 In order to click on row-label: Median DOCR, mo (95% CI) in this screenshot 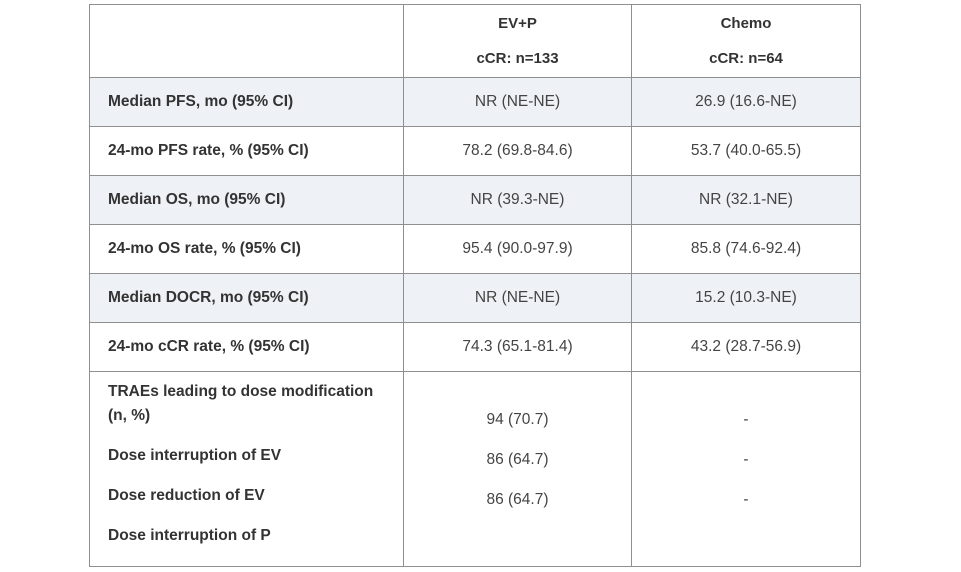, I will do `click(246, 298)`.